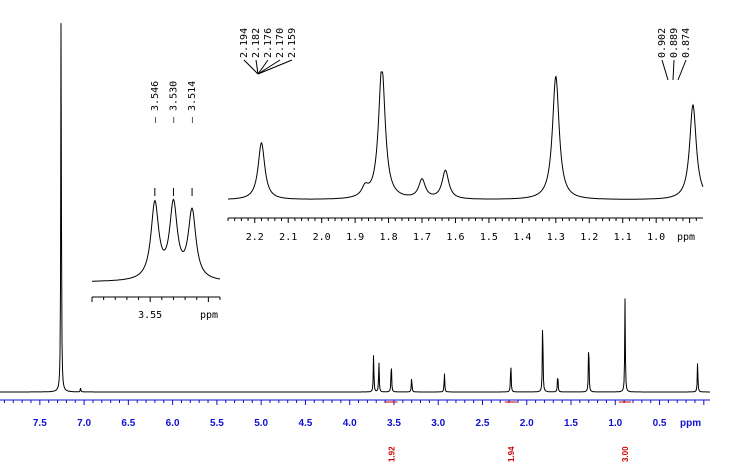 This screenshot has width=736, height=471. What do you see at coordinates (288, 237) in the screenshot?
I see `inset-right-tick-label: 2.1` at bounding box center [288, 237].